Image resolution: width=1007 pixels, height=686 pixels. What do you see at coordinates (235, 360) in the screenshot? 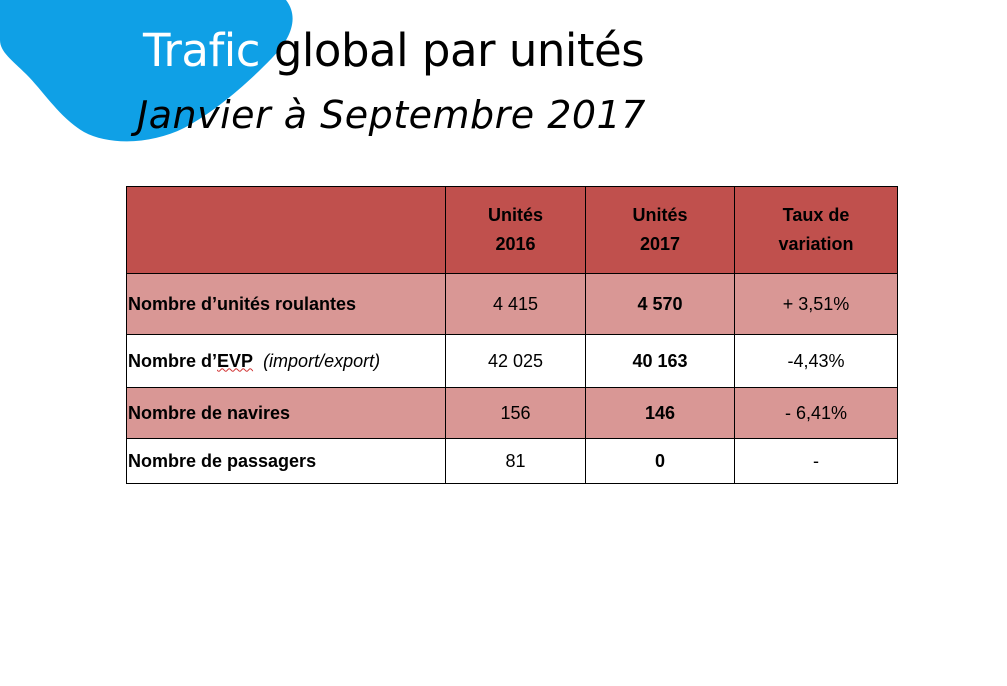
I see `spellcheck-word: EVP` at bounding box center [235, 360].